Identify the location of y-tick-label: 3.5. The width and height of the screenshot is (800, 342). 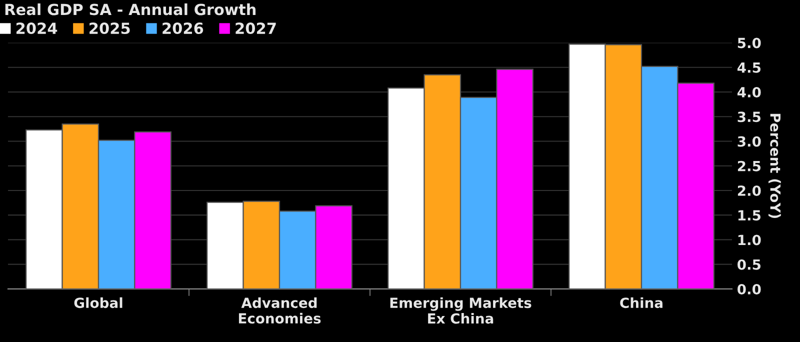
(749, 117).